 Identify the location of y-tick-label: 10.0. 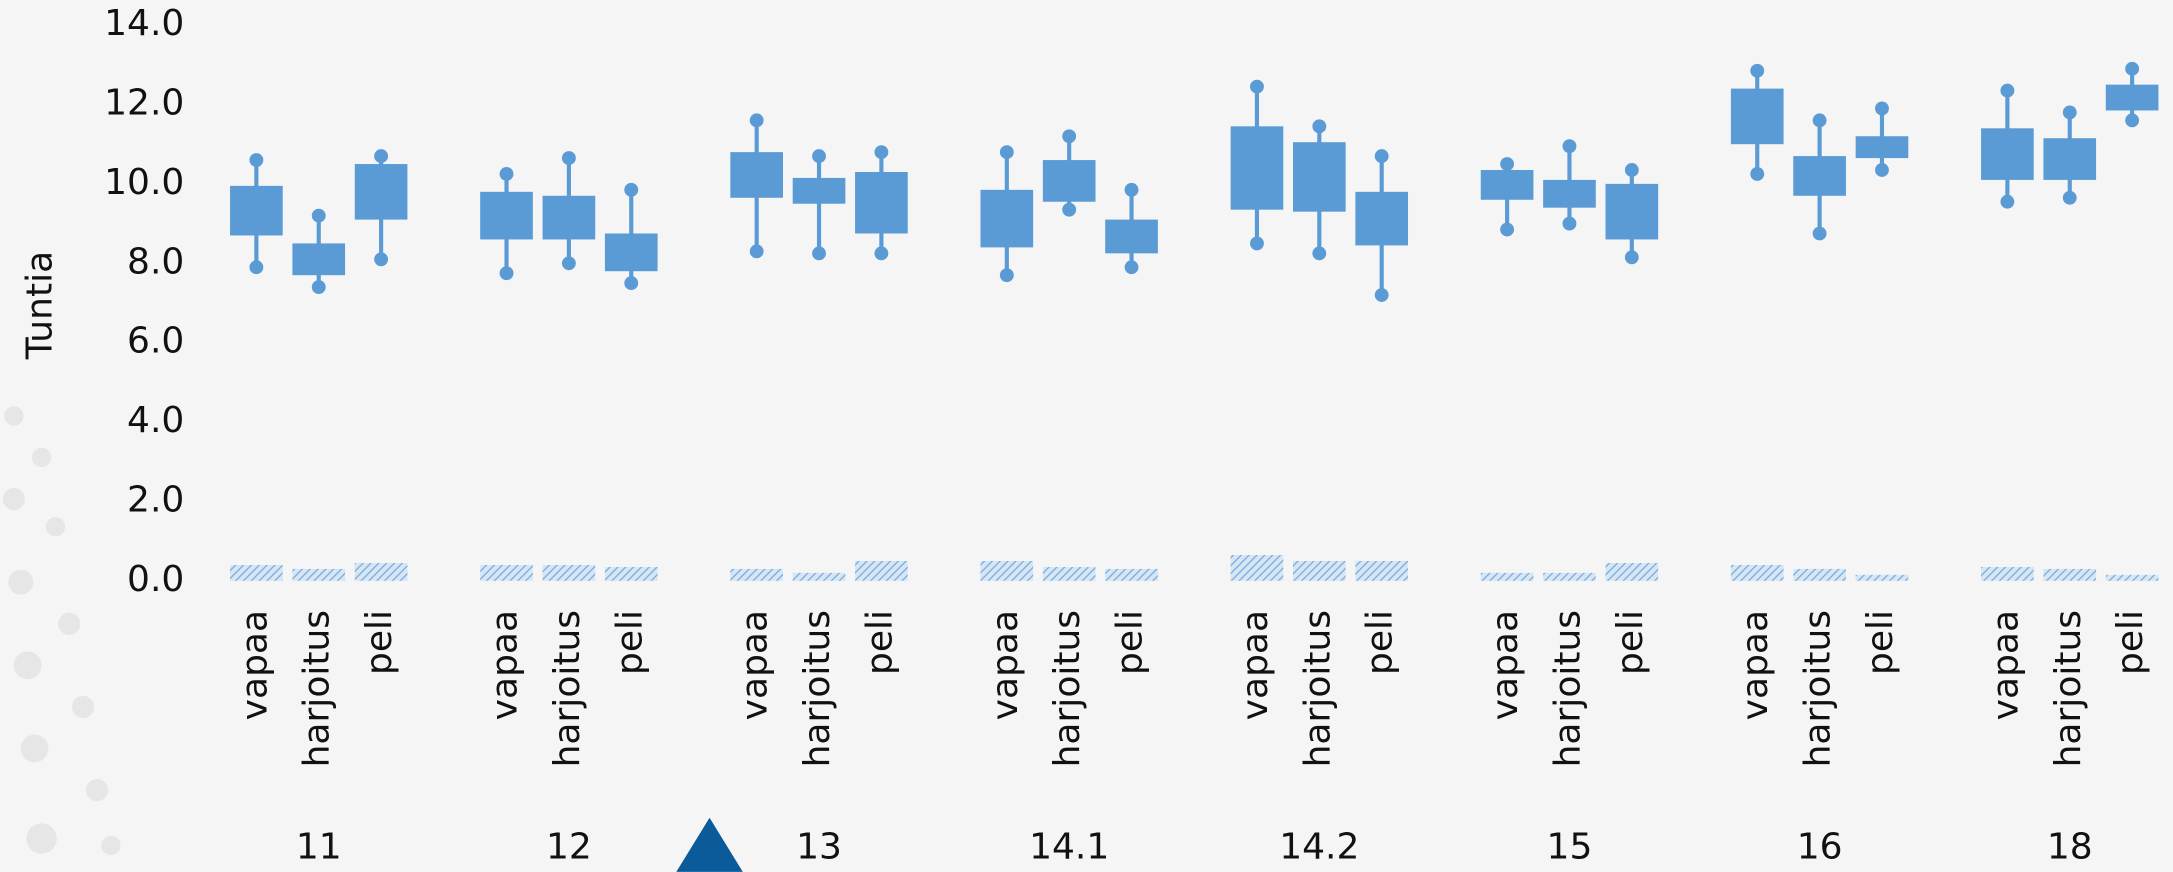
(144, 182).